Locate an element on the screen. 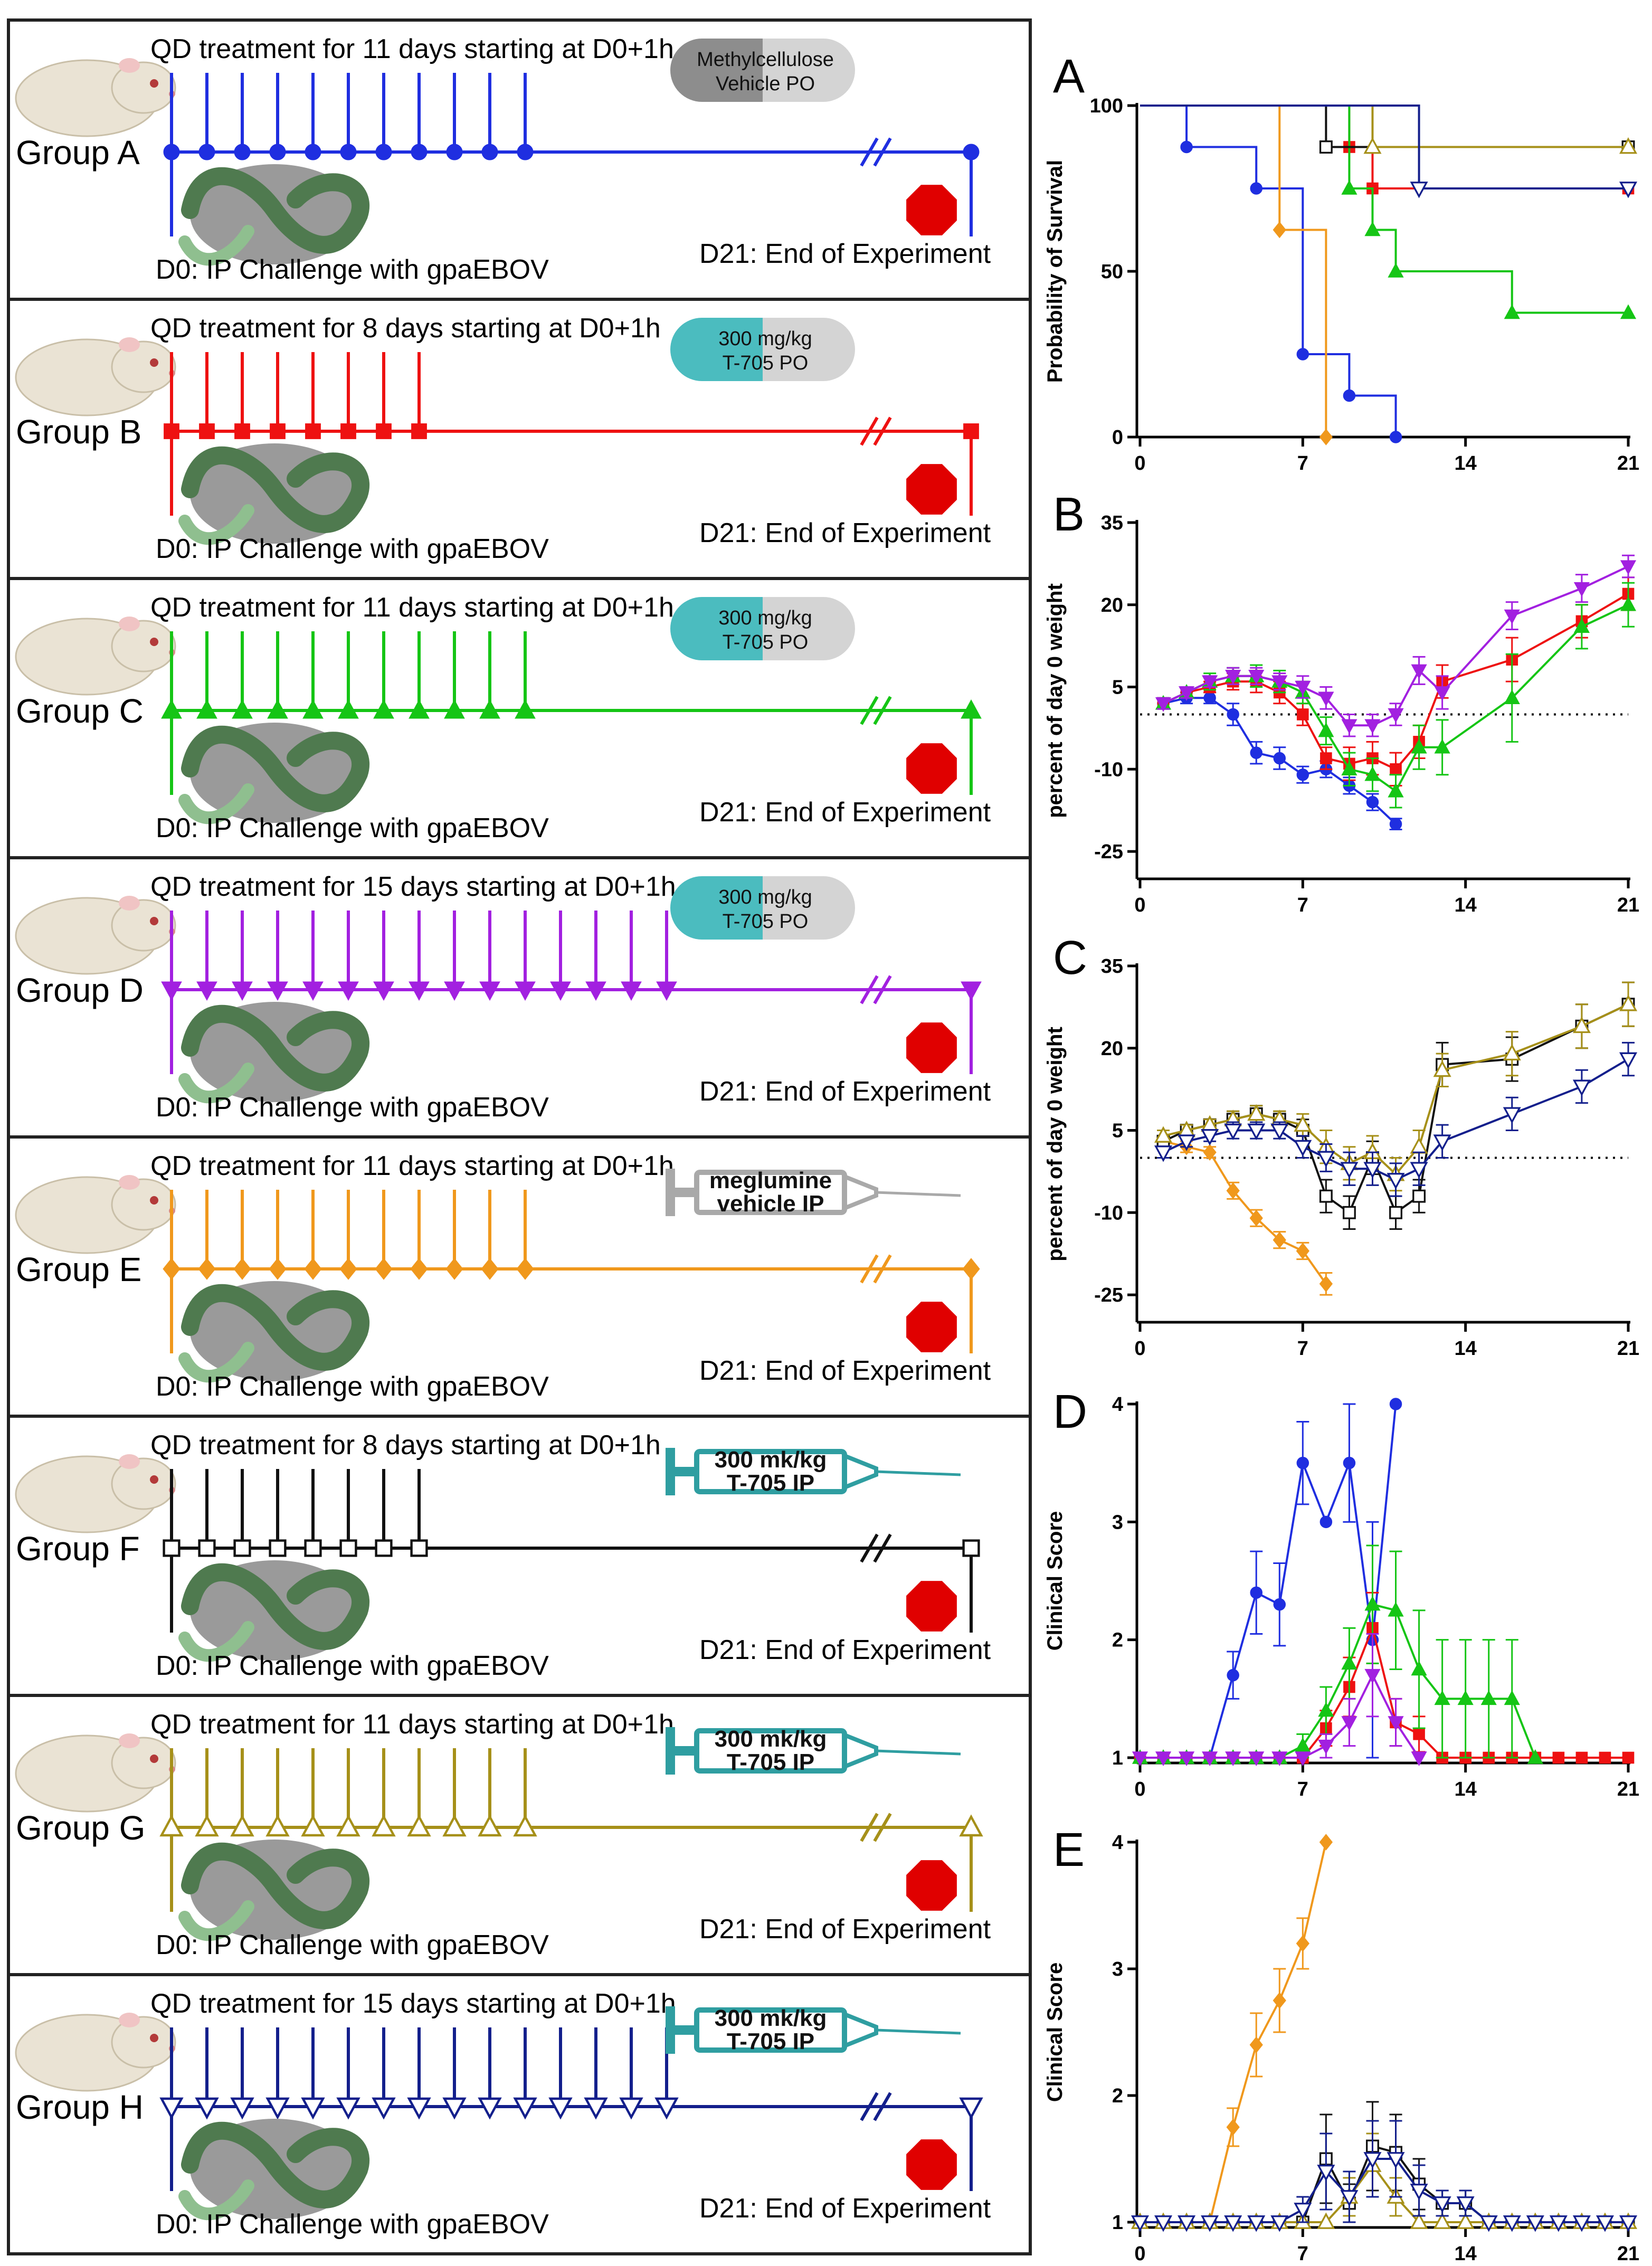  group-label: Group H is located at coordinates (80, 2107).